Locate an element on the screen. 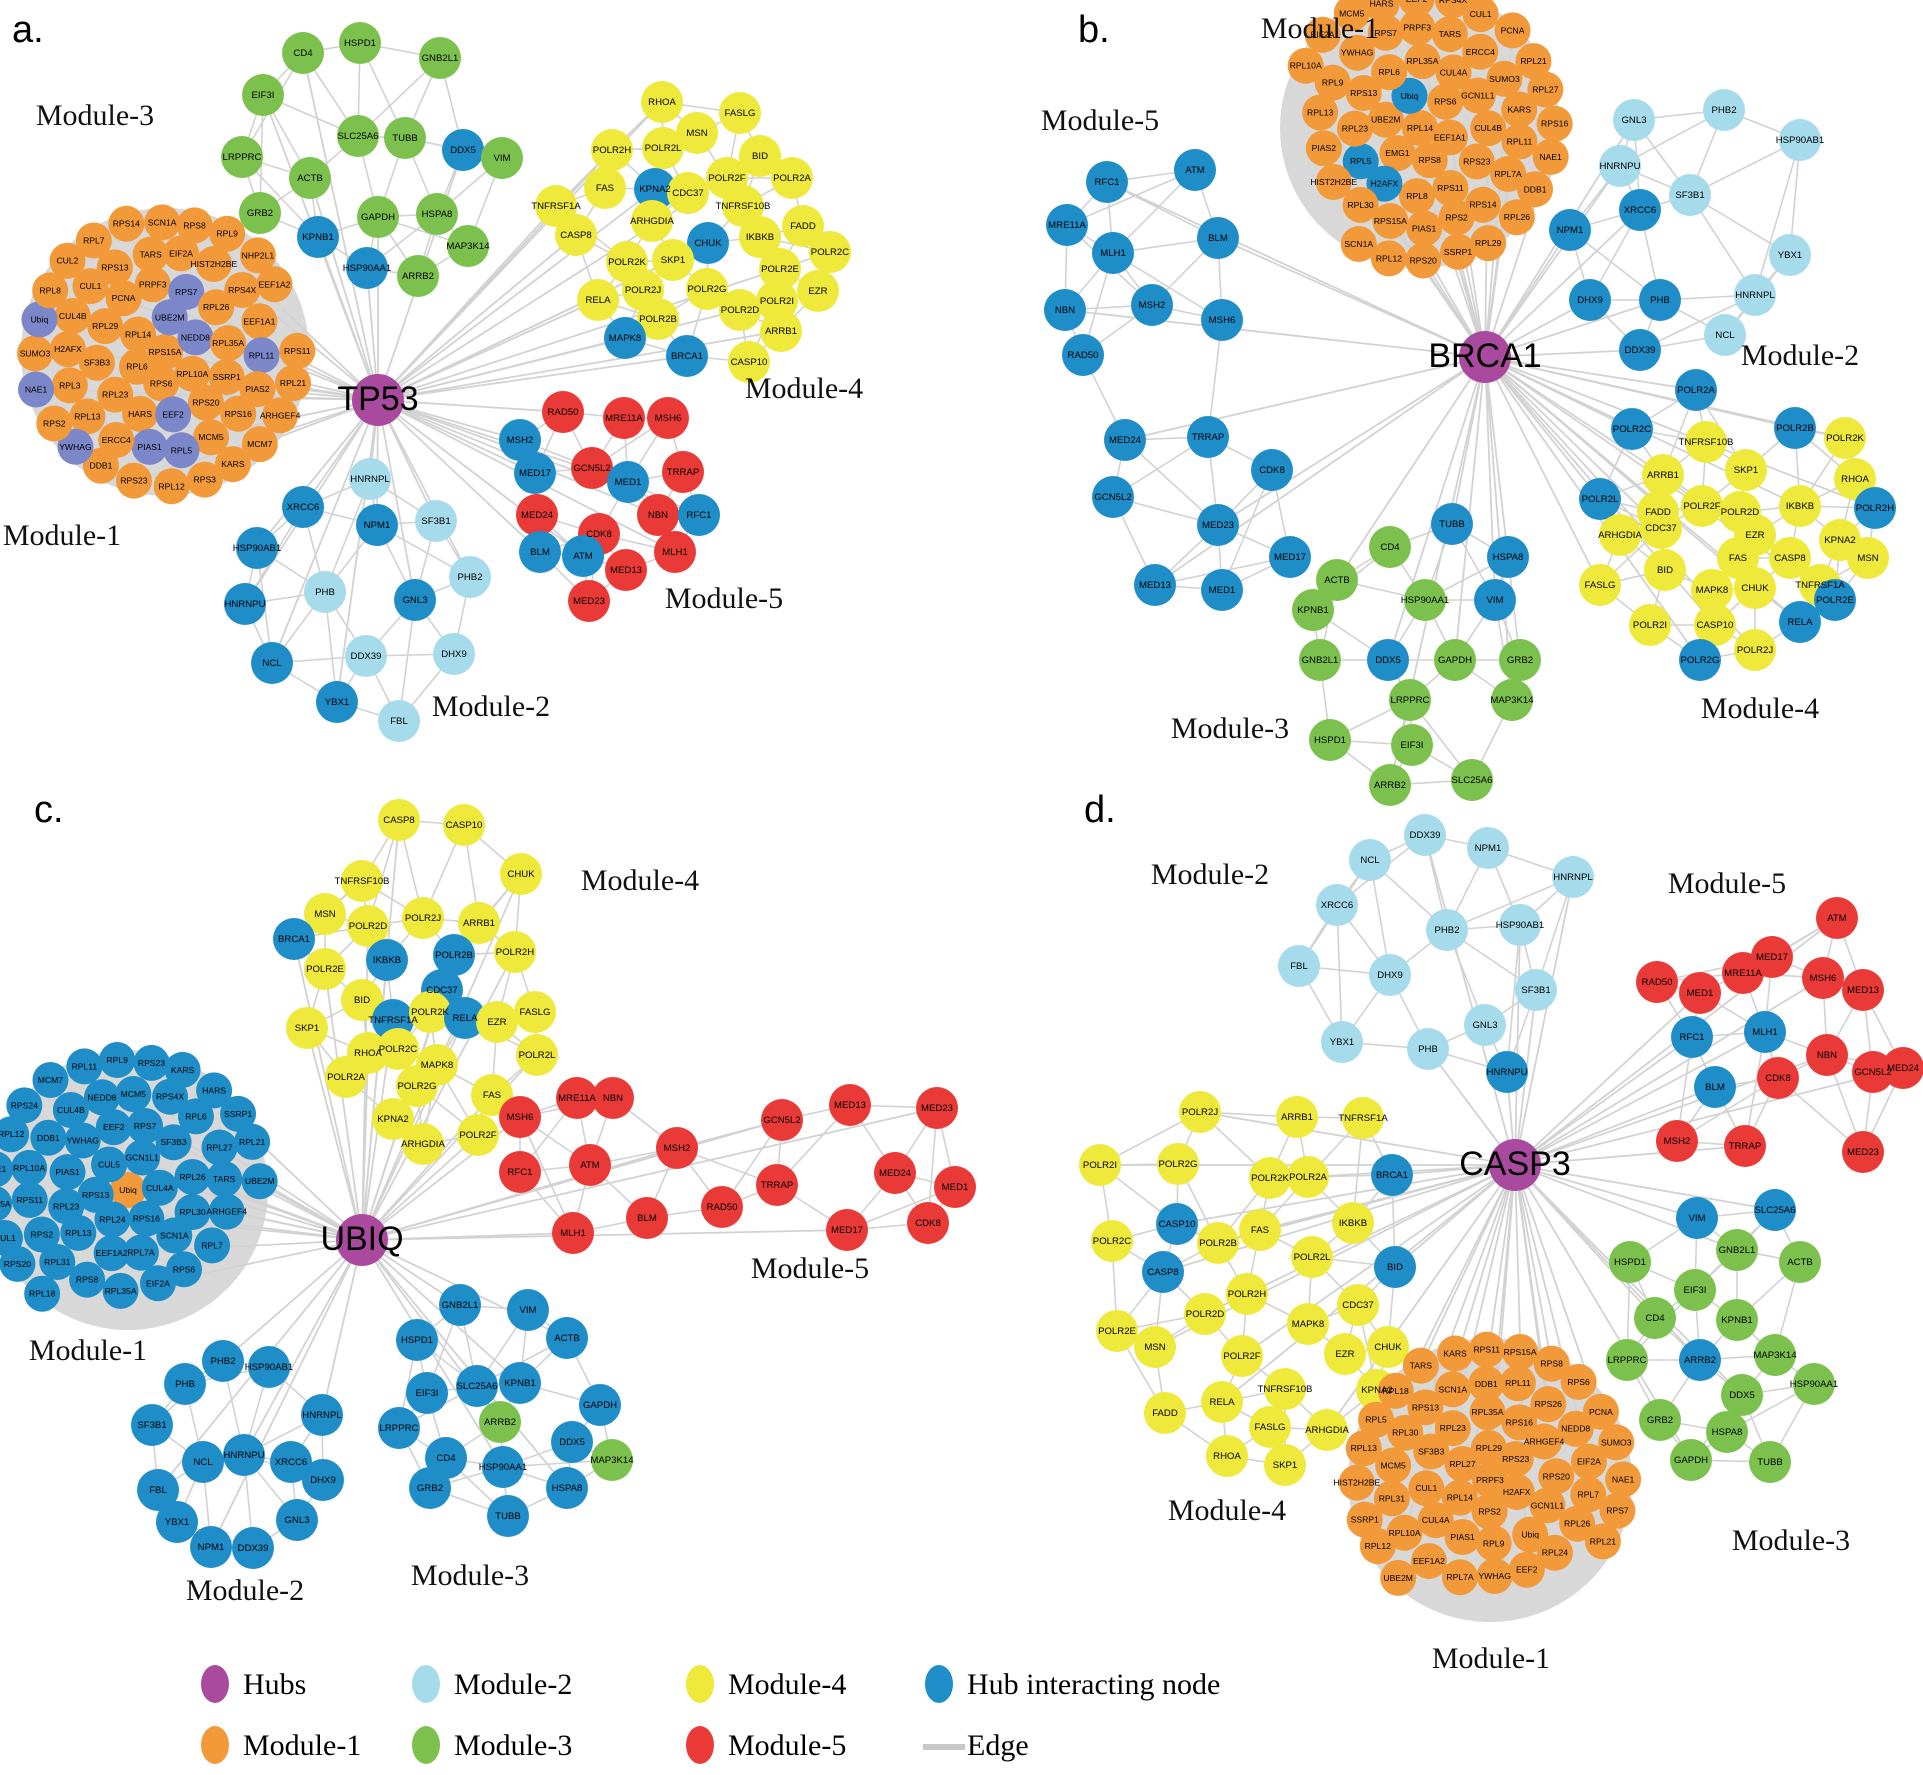 The height and width of the screenshot is (1775, 1923). node-RPL35A is located at coordinates (228, 343).